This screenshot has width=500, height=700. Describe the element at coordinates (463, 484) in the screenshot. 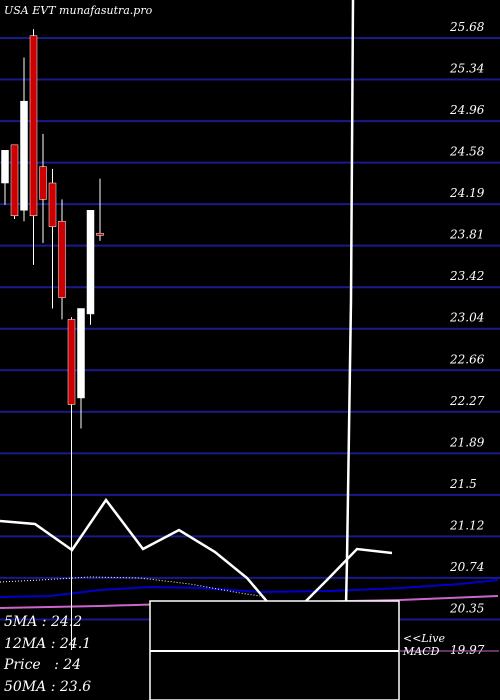

I see `y-tick-label: 21.5` at that location.